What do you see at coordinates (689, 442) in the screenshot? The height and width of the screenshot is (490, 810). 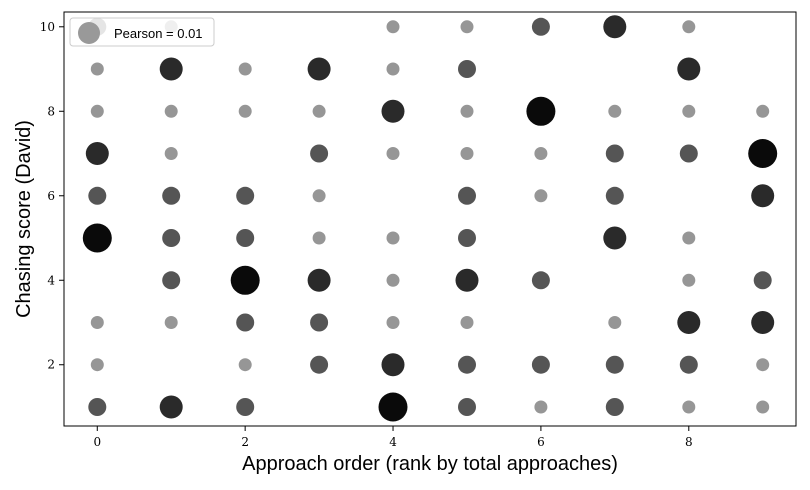 I see `x-tick-label-8: 8` at bounding box center [689, 442].